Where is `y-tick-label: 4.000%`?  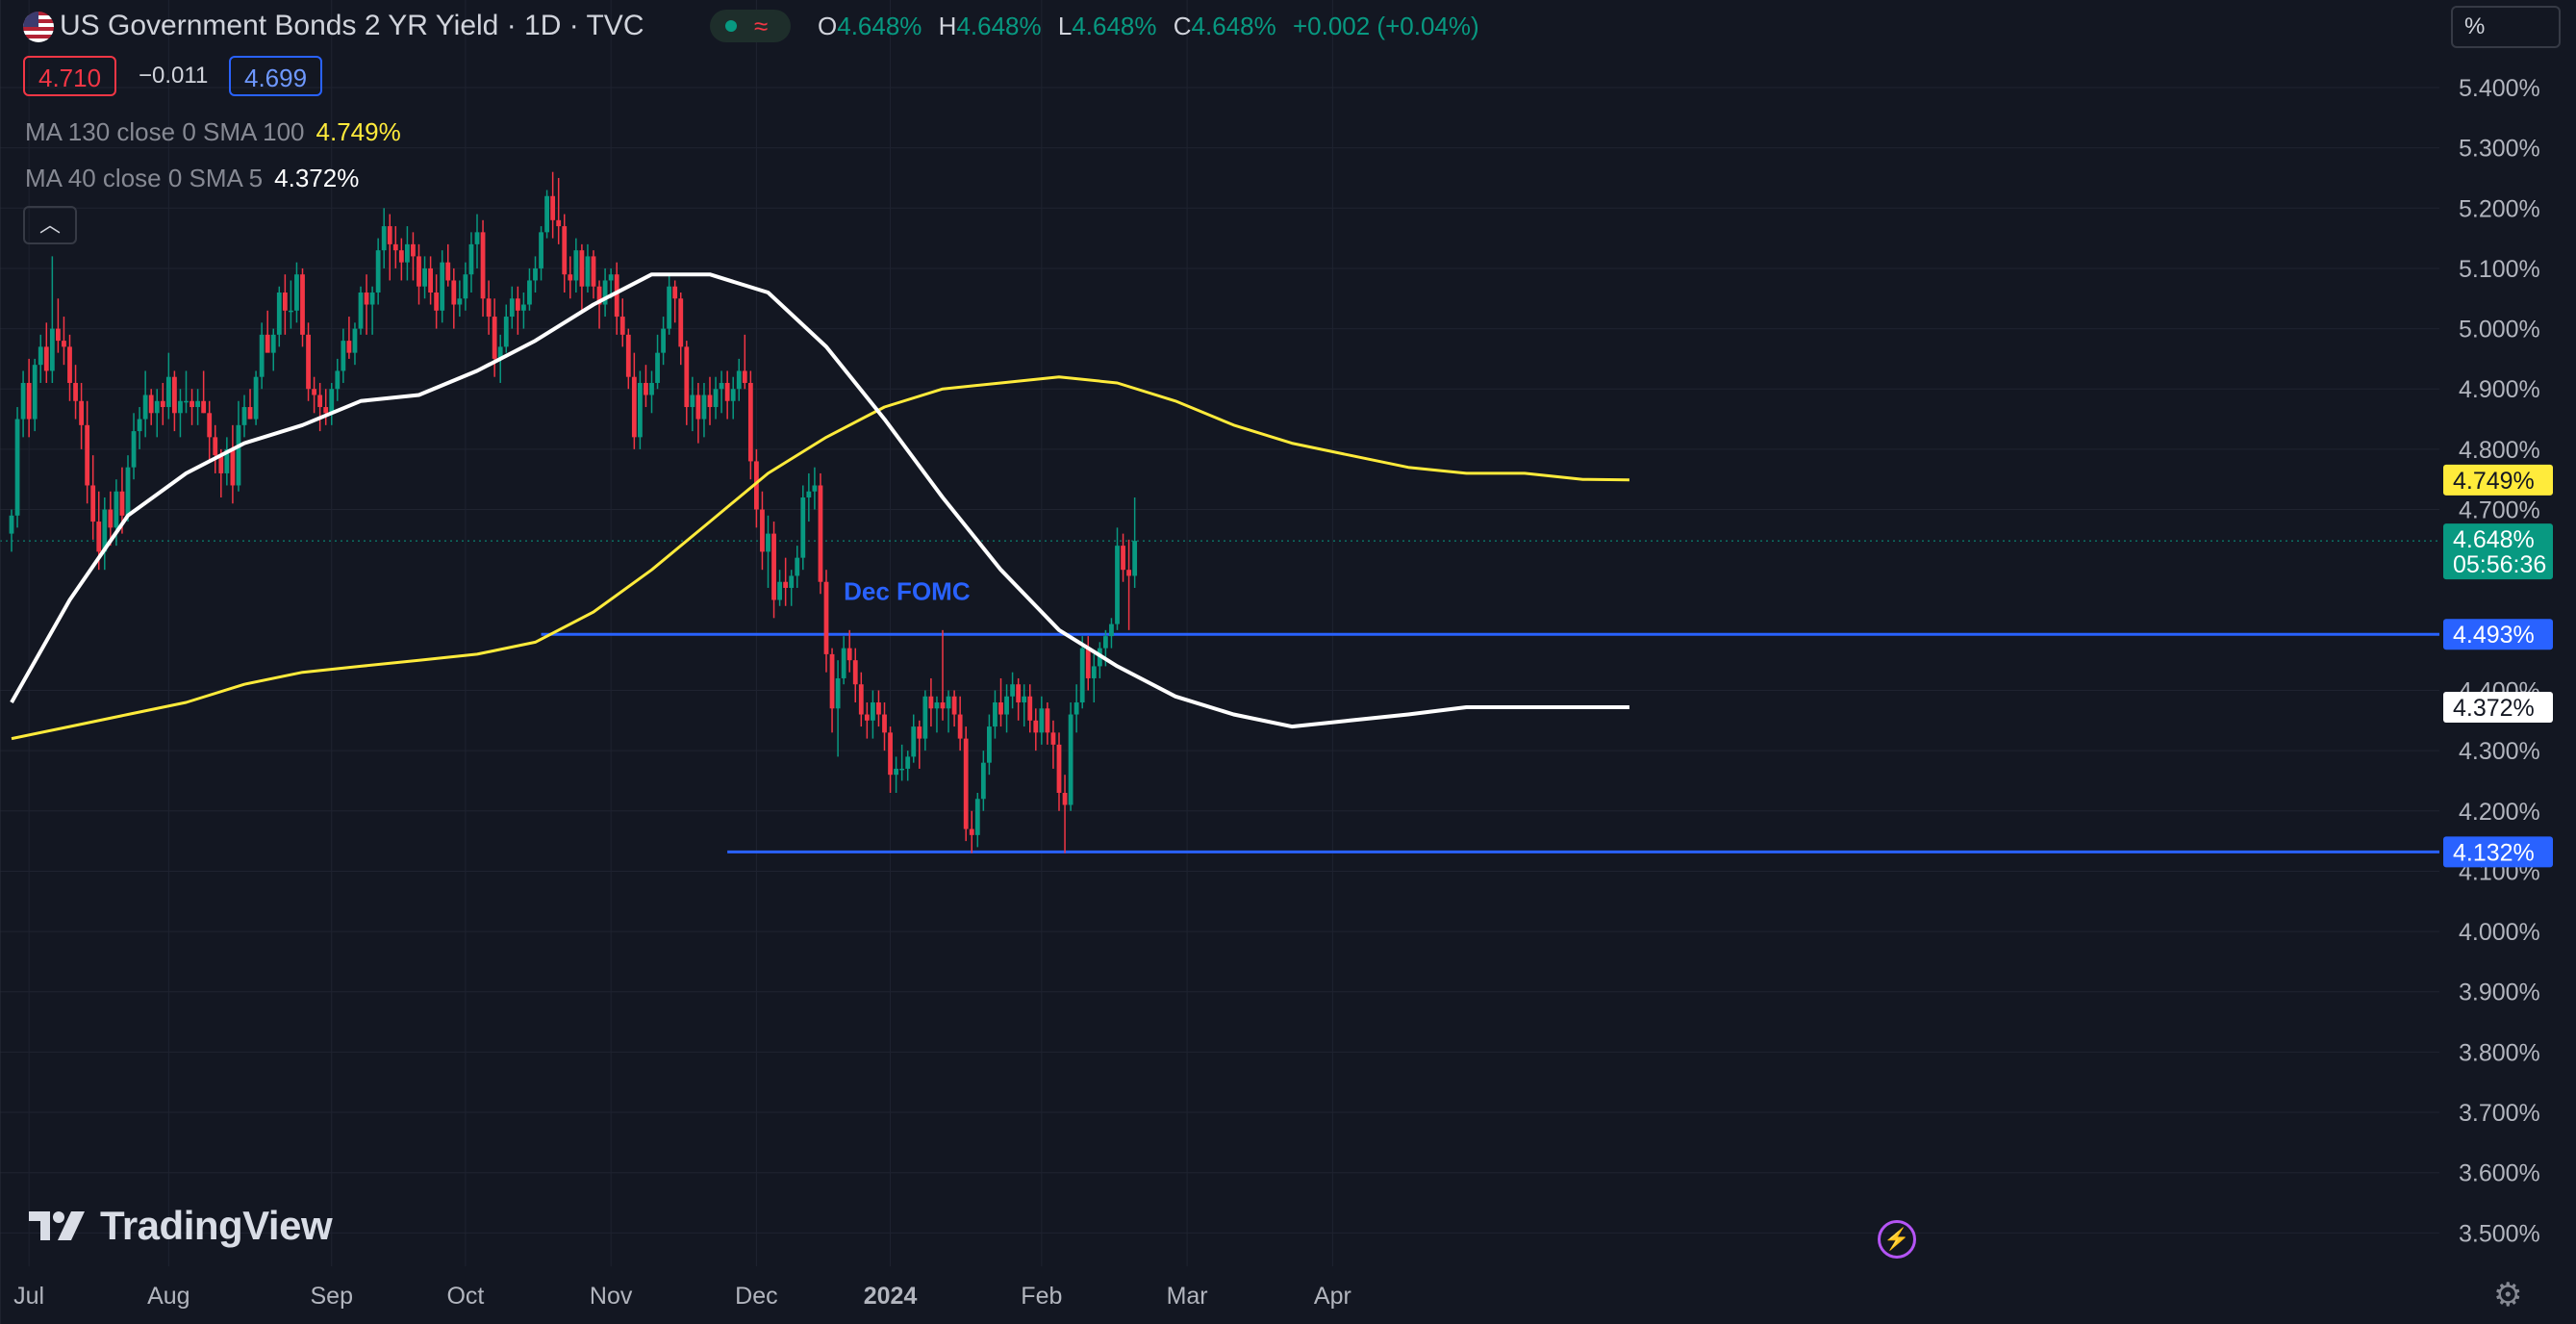 y-tick-label: 4.000% is located at coordinates (2500, 933).